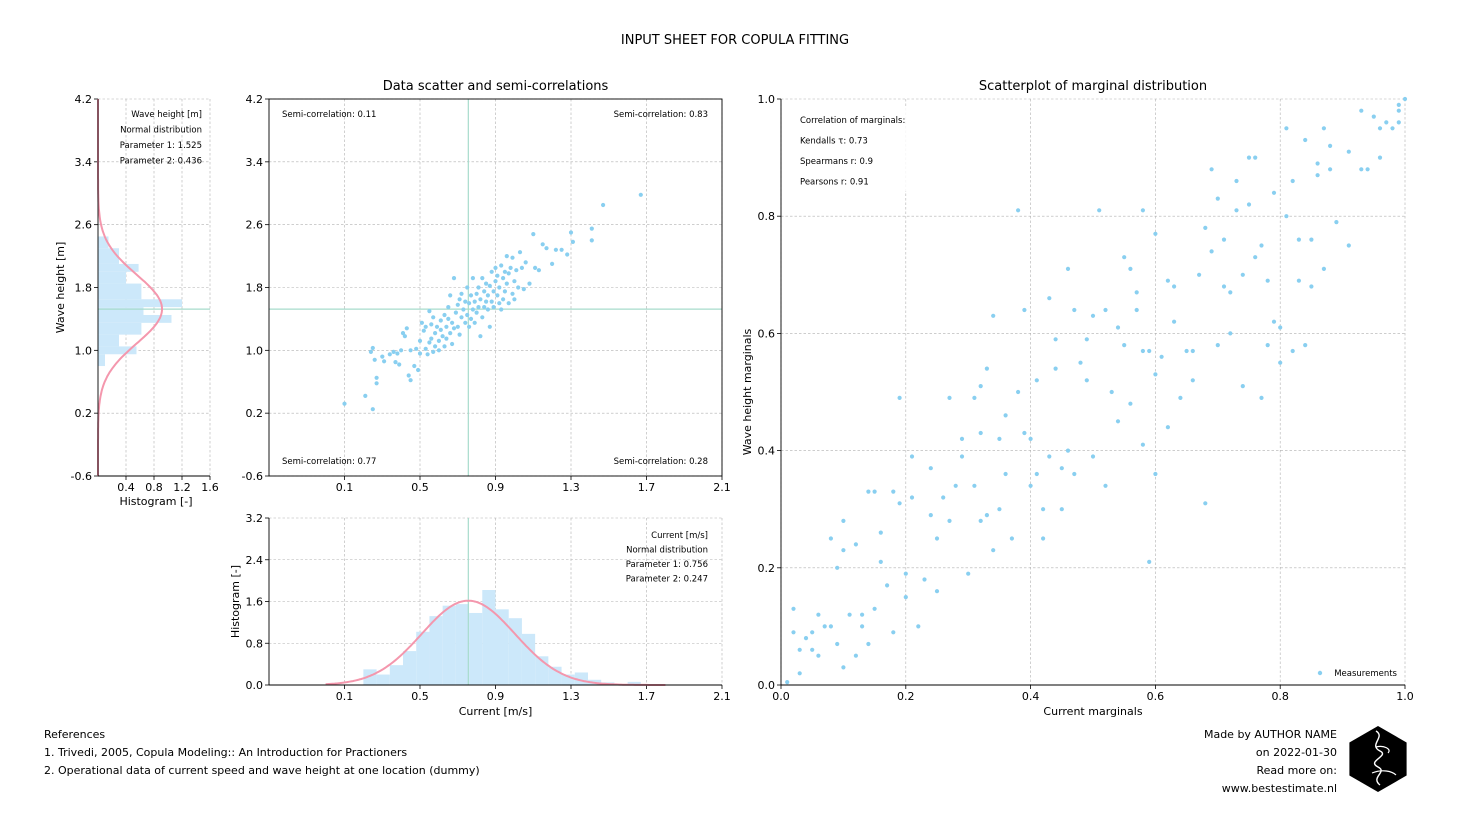  Describe the element at coordinates (161, 146) in the screenshot. I see `wave-legend-text: Parameter 1: 1.525` at that location.